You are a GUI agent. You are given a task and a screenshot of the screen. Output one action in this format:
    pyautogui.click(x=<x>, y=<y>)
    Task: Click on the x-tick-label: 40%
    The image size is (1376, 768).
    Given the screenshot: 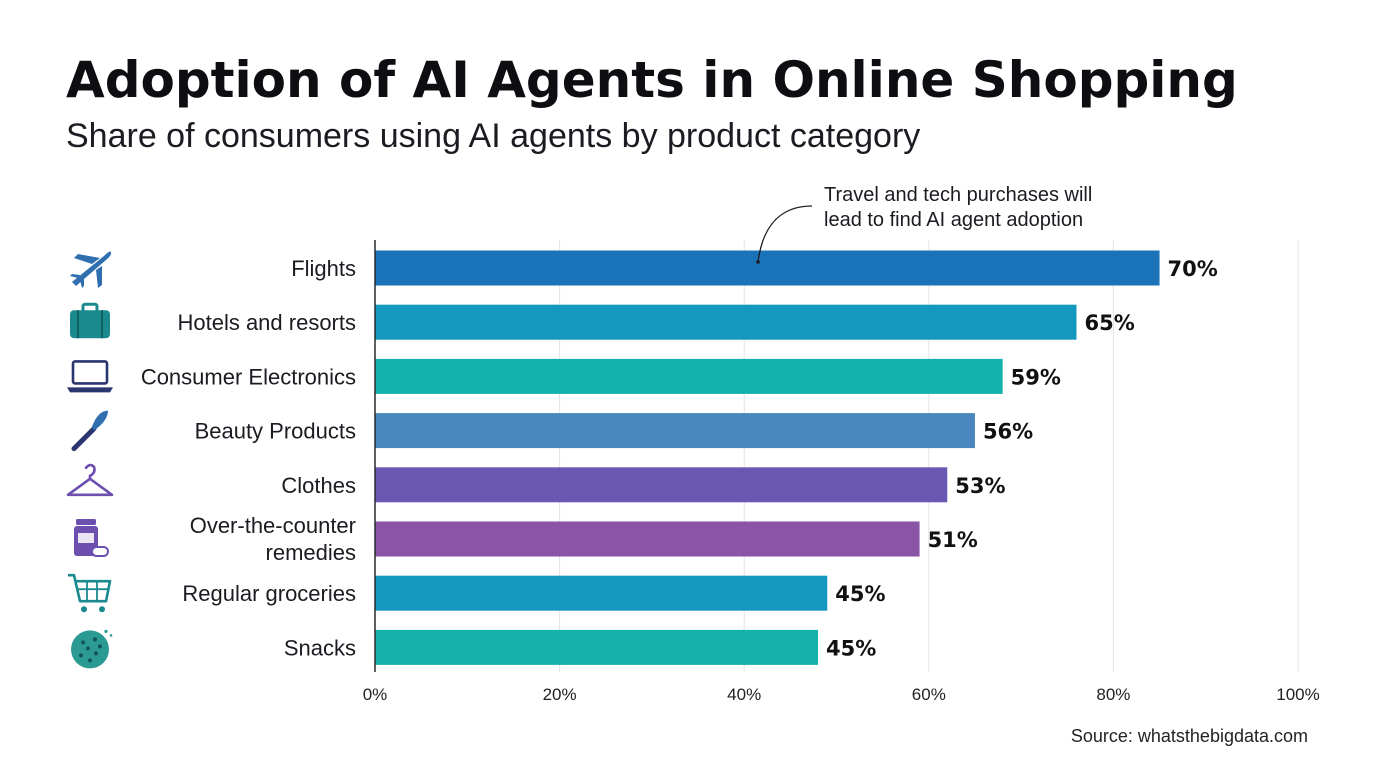 What is the action you would take?
    pyautogui.click(x=744, y=694)
    